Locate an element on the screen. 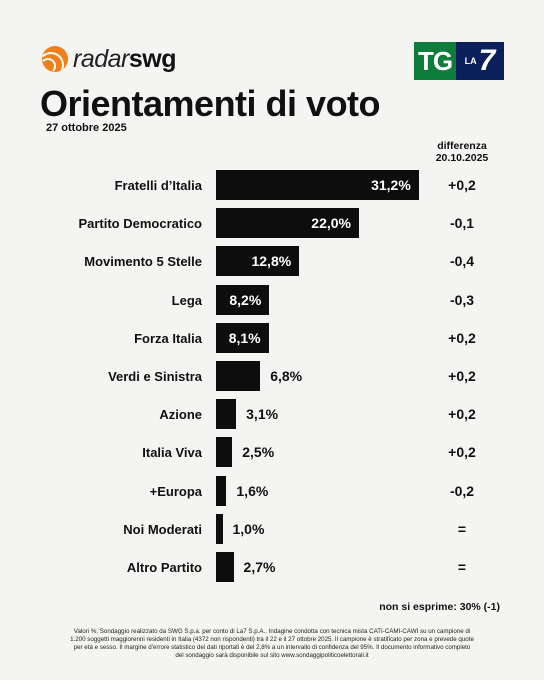 Image resolution: width=544 pixels, height=680 pixels. bar-value-label: 22,0% is located at coordinates (331, 223).